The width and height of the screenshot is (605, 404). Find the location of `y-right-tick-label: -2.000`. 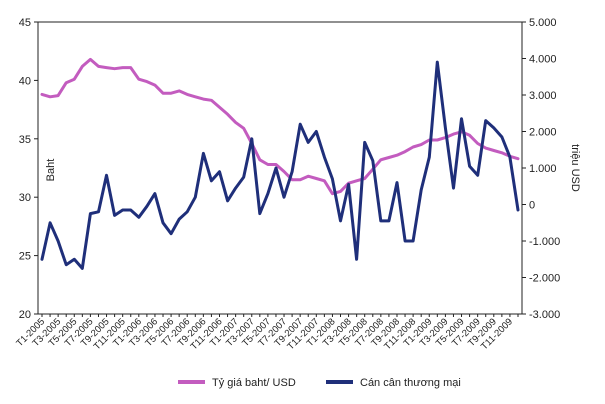

y-right-tick-label: -2.000 is located at coordinates (544, 279).